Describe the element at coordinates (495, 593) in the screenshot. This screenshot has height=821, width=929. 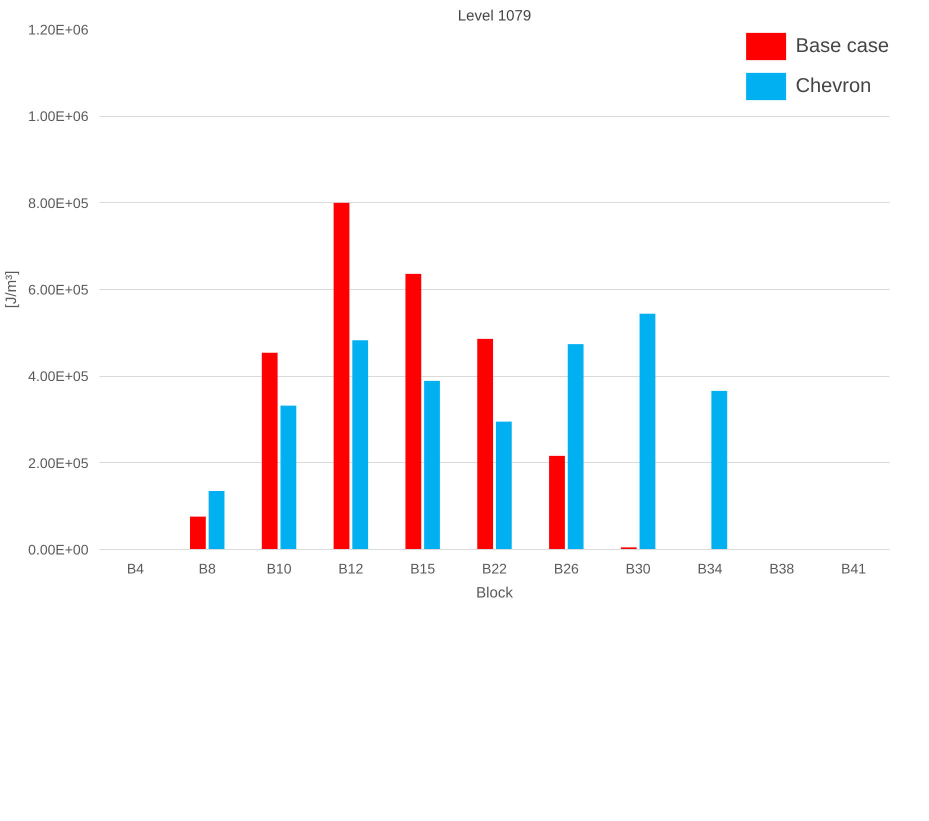
I see `x-axis-title: Block` at that location.